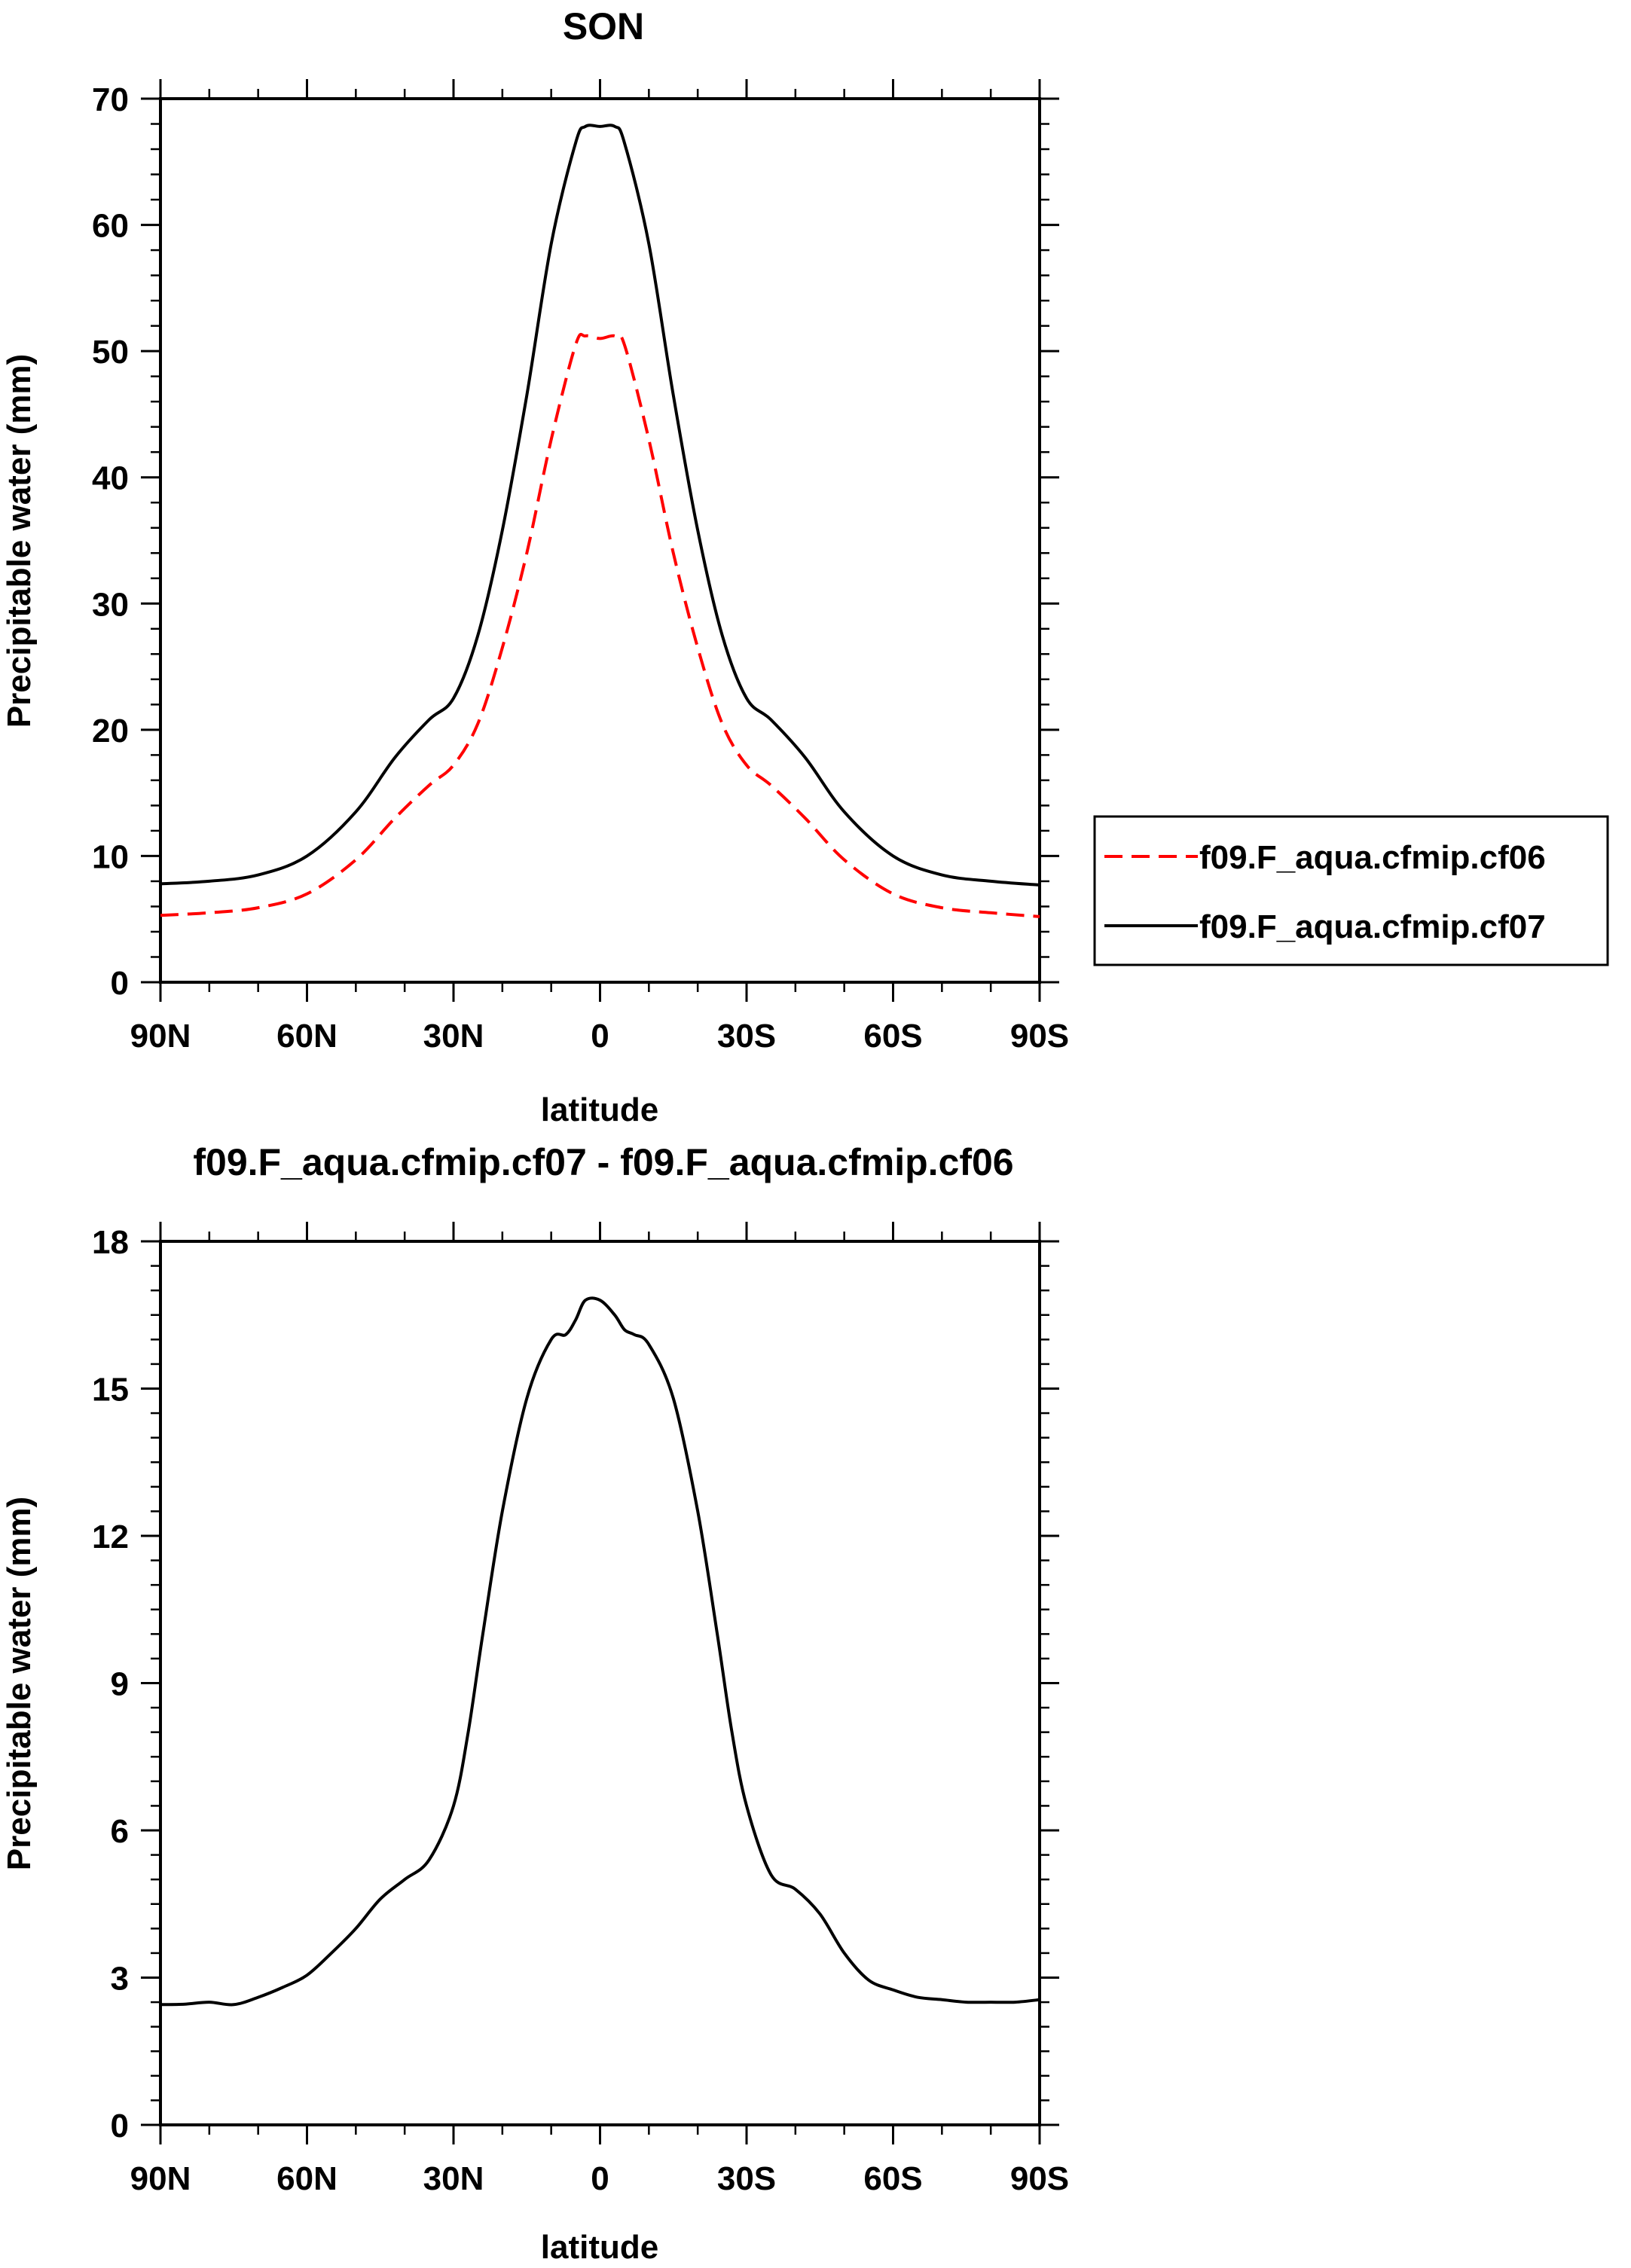 This screenshot has width=1631, height=2268. What do you see at coordinates (599, 2247) in the screenshot?
I see `chart-bottom-xlabel: latitude` at bounding box center [599, 2247].